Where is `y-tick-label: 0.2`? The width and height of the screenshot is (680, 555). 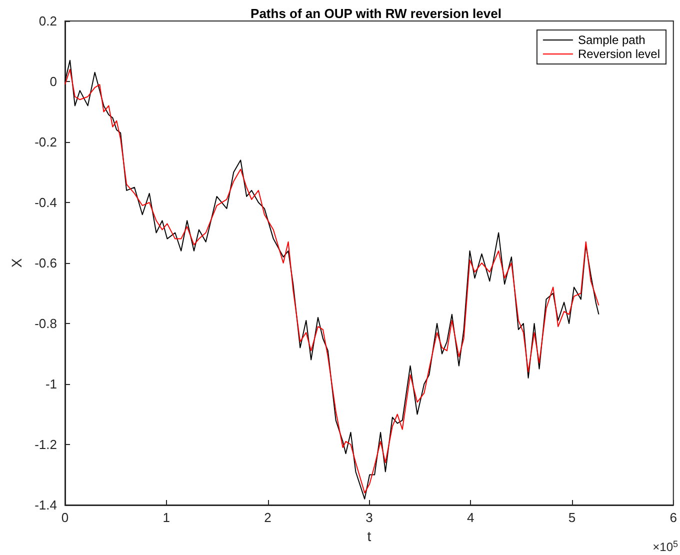
y-tick-label: 0.2 is located at coordinates (47, 21).